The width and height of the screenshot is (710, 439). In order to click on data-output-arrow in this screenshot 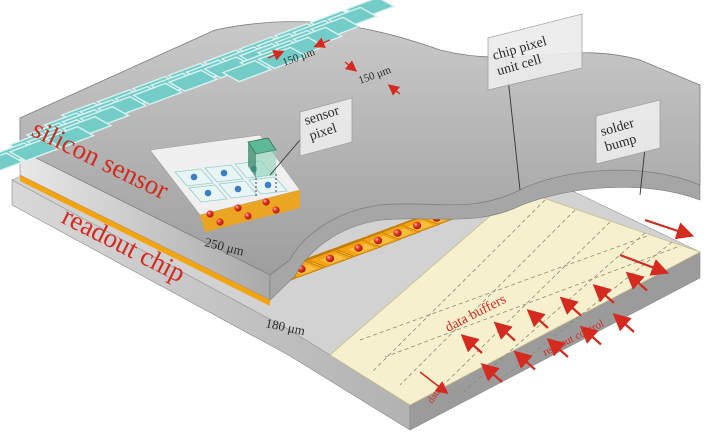, I will do `click(434, 382)`.